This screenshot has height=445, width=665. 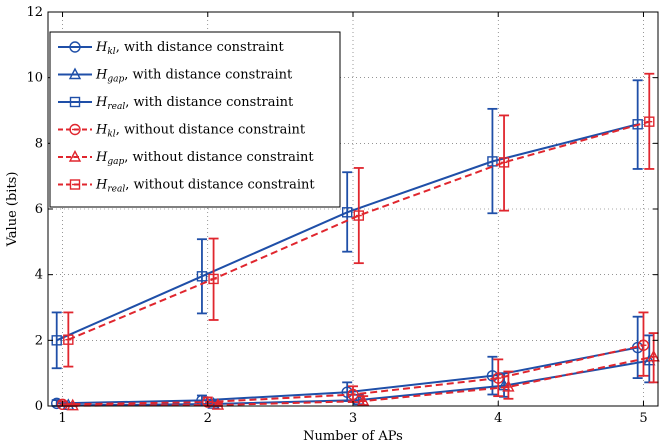 What do you see at coordinates (39, 209) in the screenshot?
I see `y-tick-label: 6` at bounding box center [39, 209].